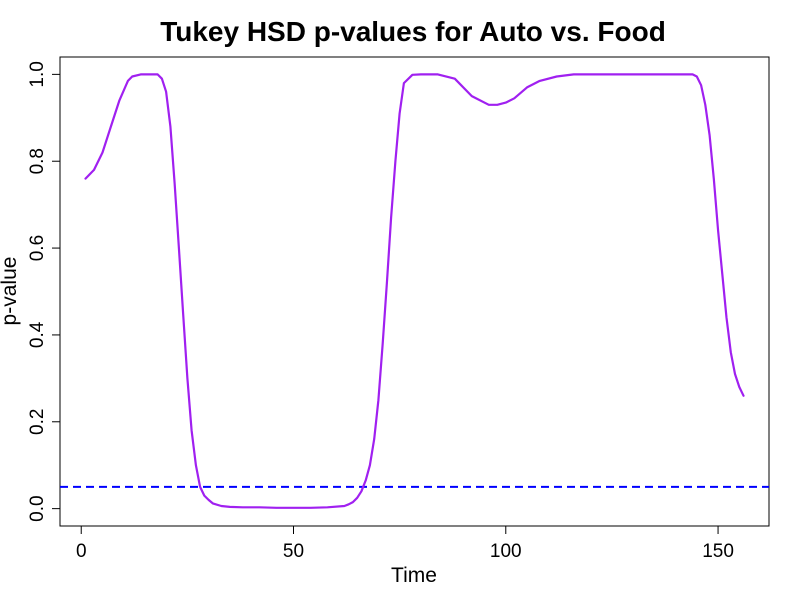 This screenshot has height=600, width=800. What do you see at coordinates (44, 291) in the screenshot?
I see `y-axis: 0.0 0.2 0.4 0.6 0.8 1.0` at bounding box center [44, 291].